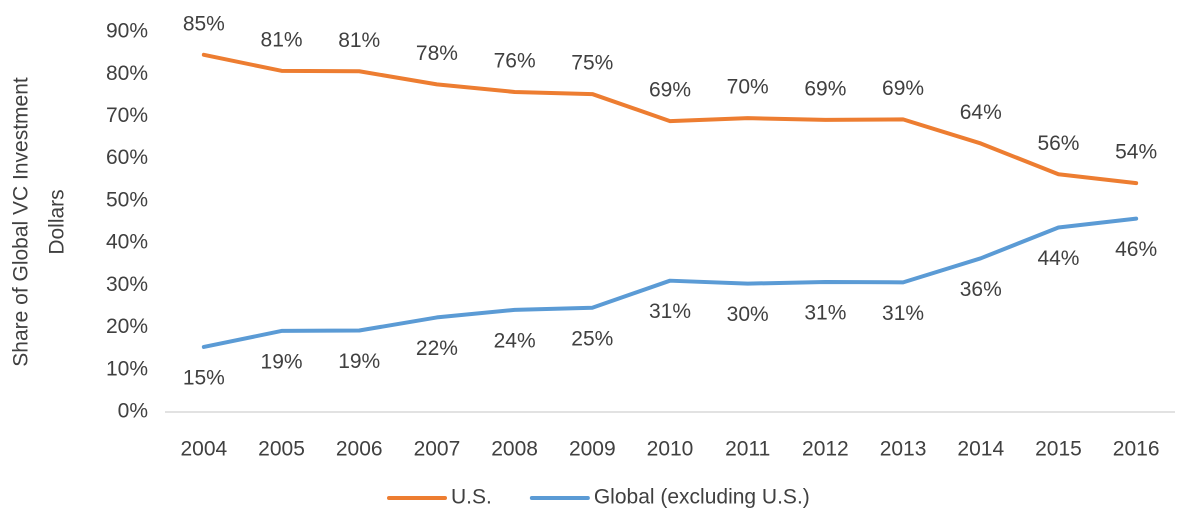  What do you see at coordinates (592, 63) in the screenshot?
I see `data-label: 75%` at bounding box center [592, 63].